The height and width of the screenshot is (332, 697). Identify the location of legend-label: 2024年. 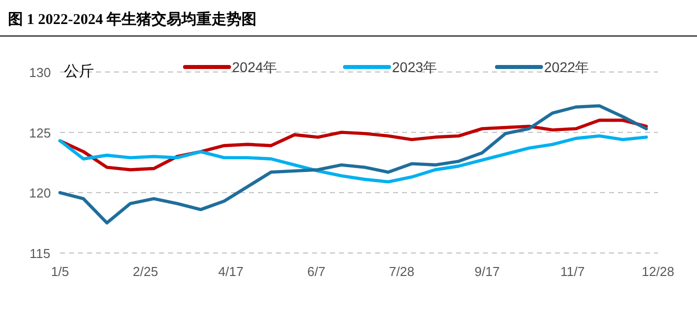
(255, 67).